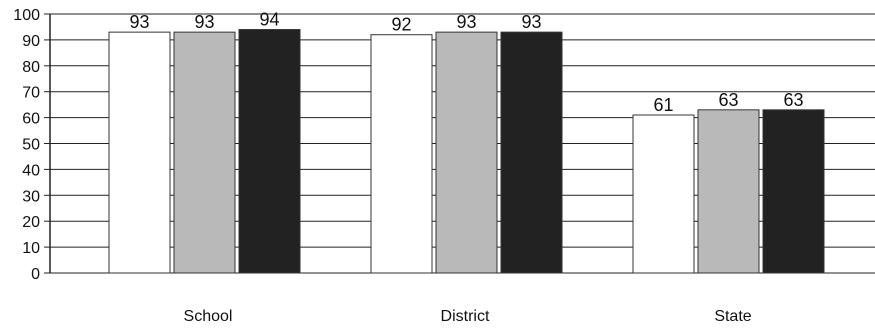 The width and height of the screenshot is (875, 329). I want to click on y-tick-label: 50, so click(31, 145).